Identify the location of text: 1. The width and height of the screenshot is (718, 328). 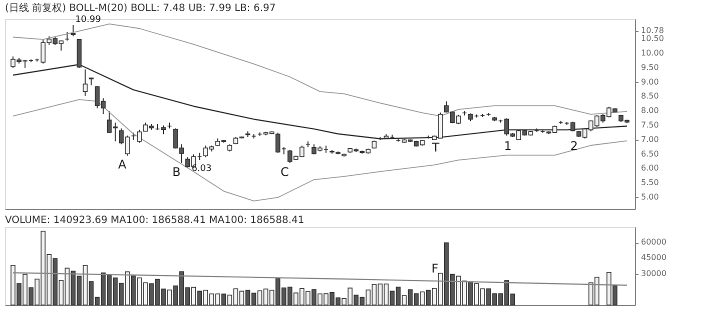
(508, 146).